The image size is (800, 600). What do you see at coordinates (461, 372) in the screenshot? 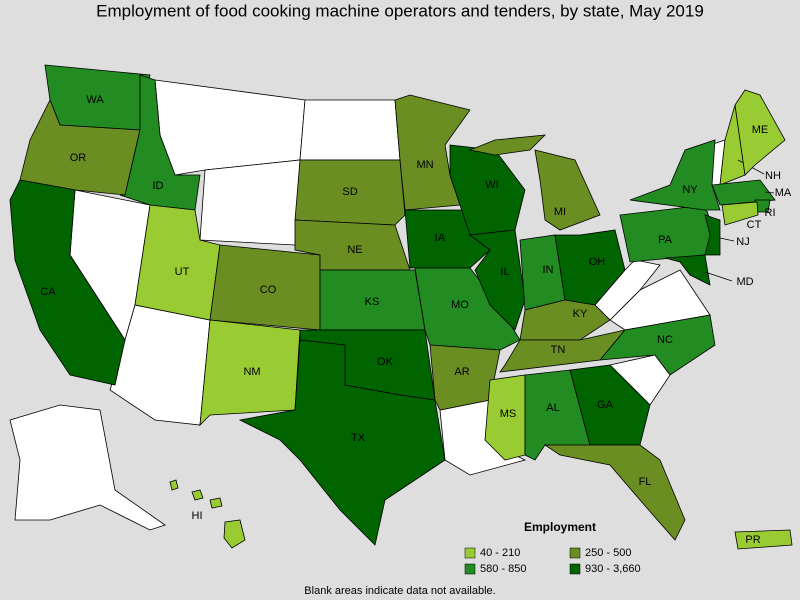
I see `state-label: AR` at bounding box center [461, 372].